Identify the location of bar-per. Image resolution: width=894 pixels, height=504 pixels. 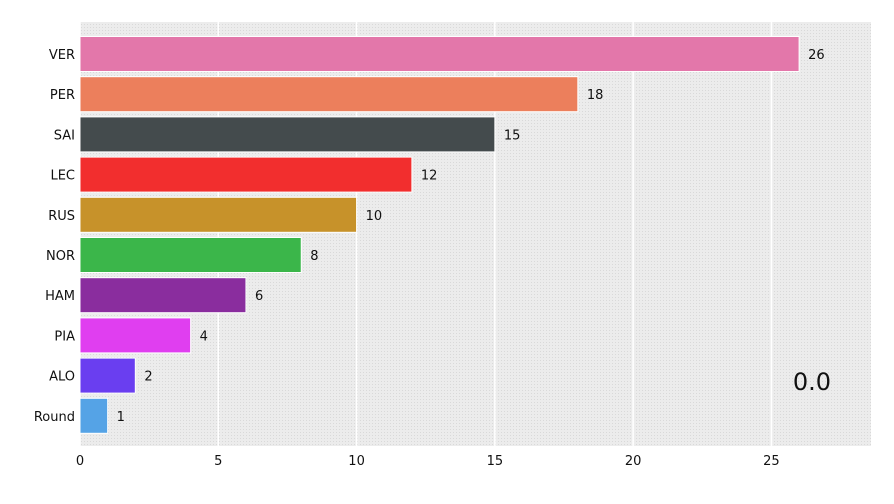
(329, 94).